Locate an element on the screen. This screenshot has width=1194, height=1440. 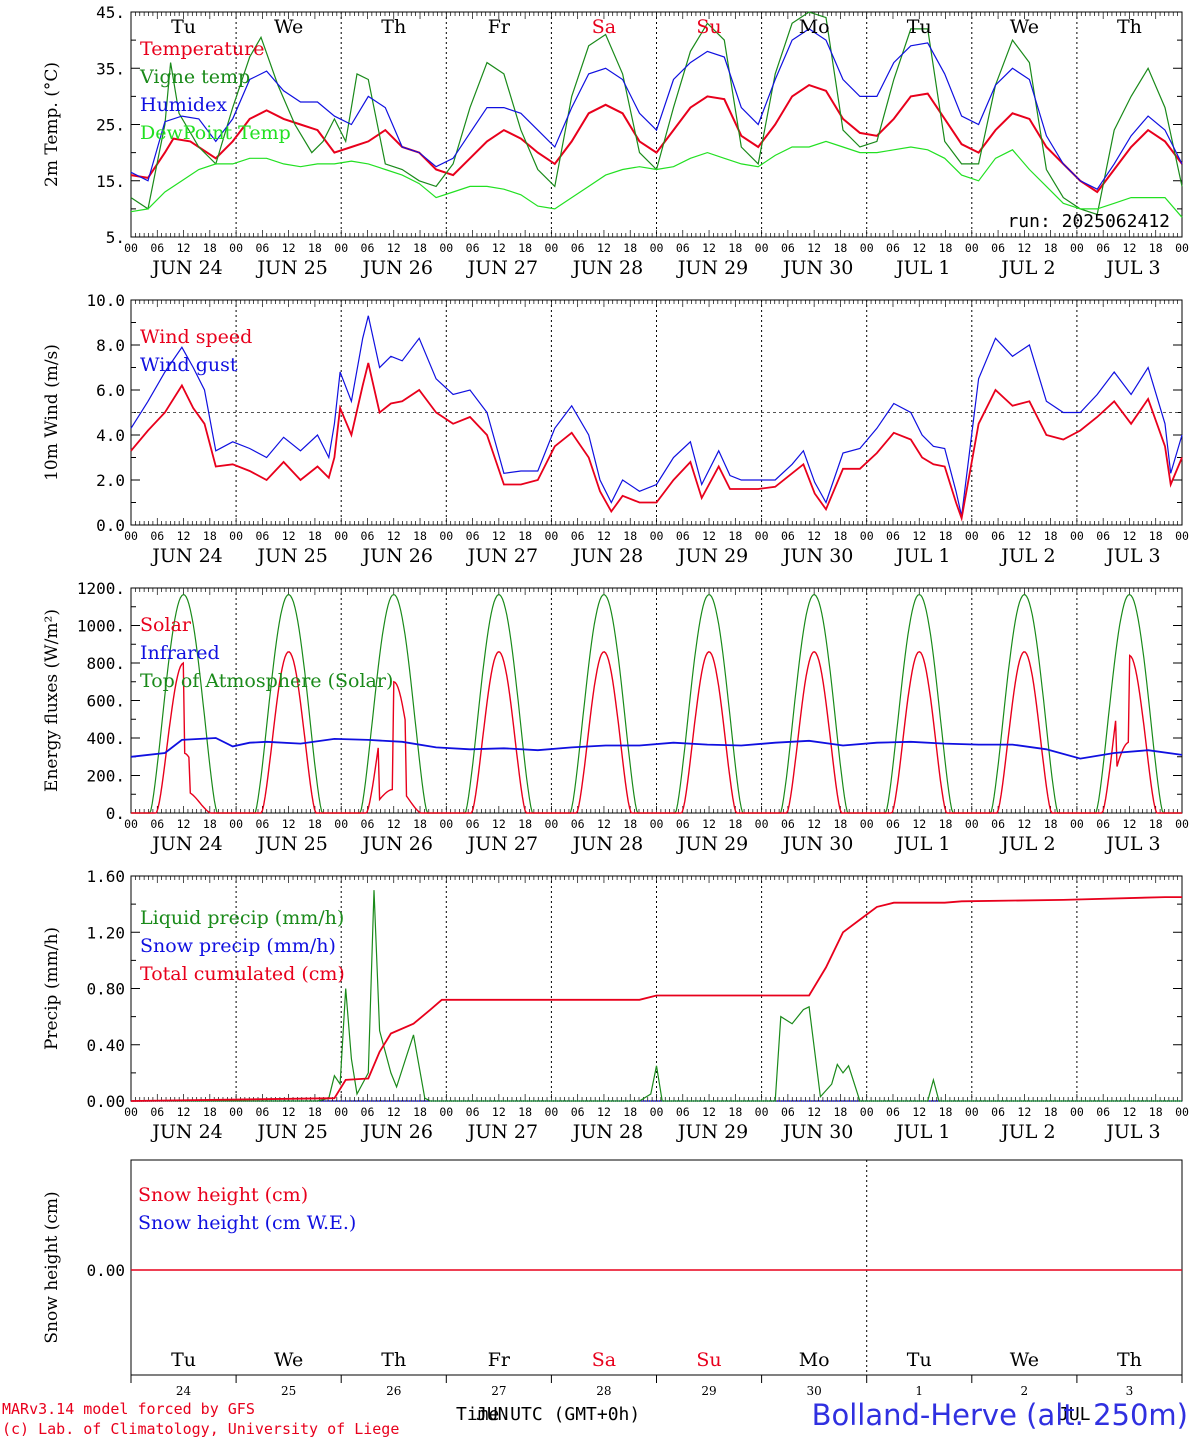
series-line-wind-speed is located at coordinates (656, 442).